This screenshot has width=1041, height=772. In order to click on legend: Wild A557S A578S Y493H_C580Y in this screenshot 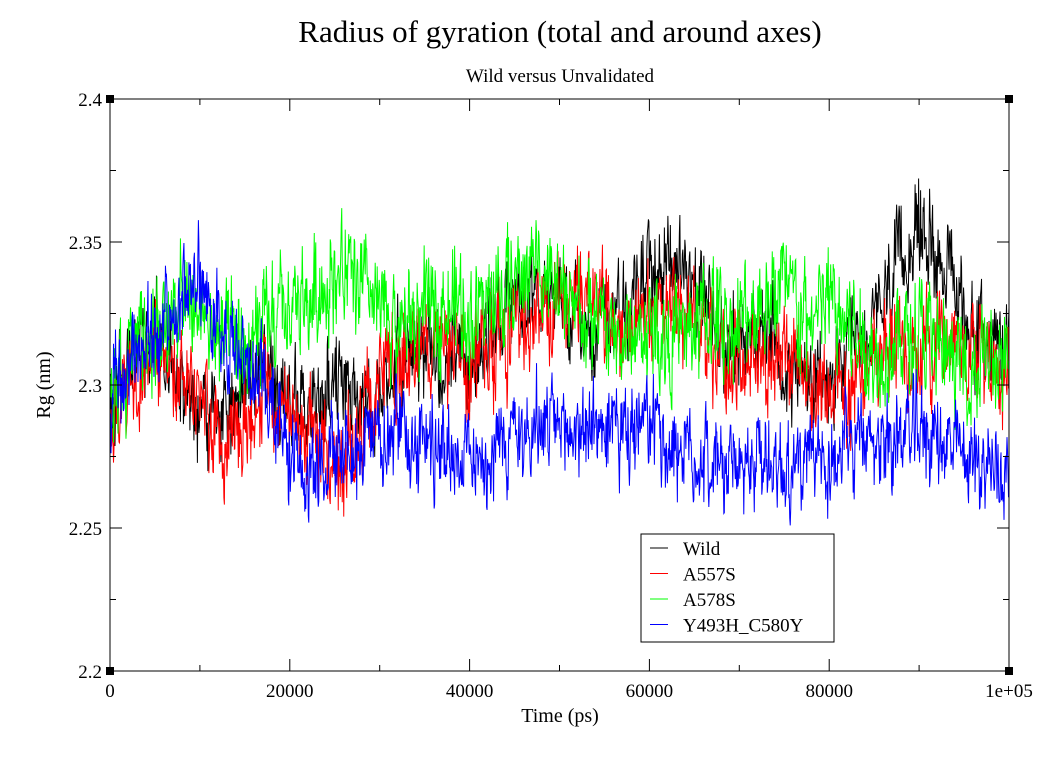, I will do `click(737, 588)`.